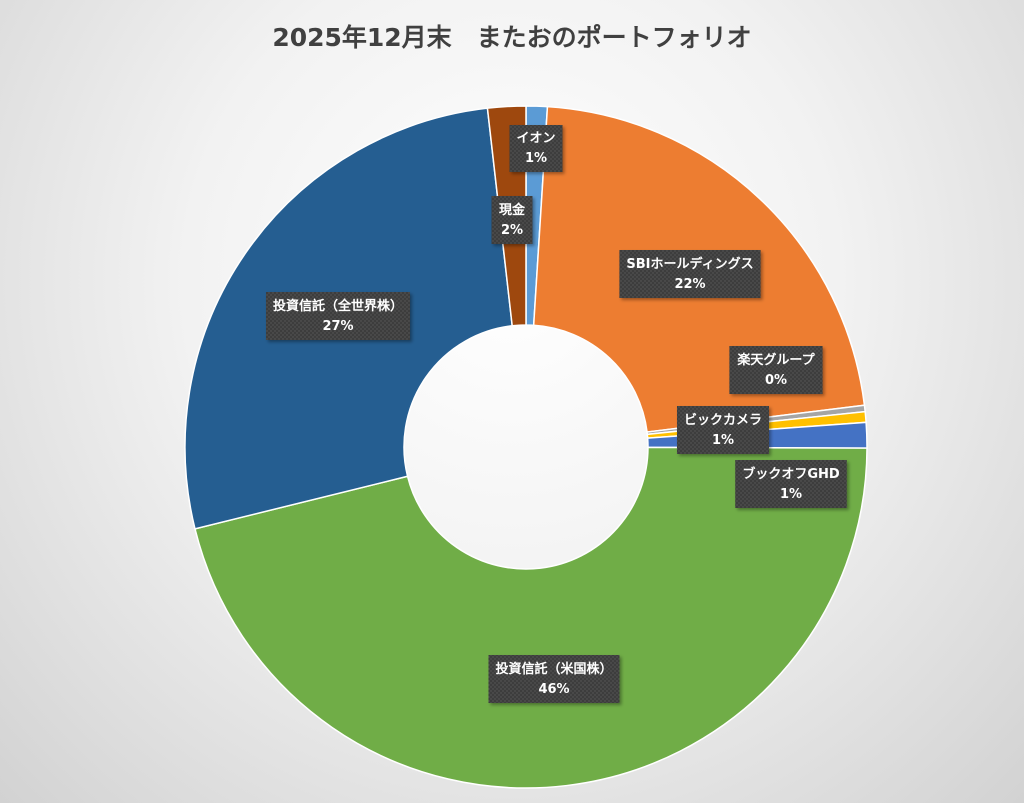 This screenshot has width=1024, height=803. Describe the element at coordinates (553, 689) in the screenshot. I see `data-label-value-5: 46%` at that location.